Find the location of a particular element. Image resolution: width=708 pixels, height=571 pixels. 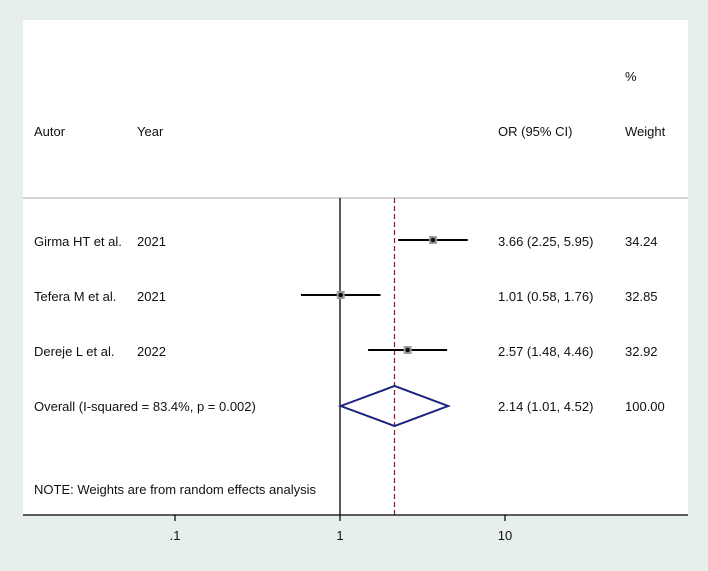

overall-diamond is located at coordinates (394, 406).